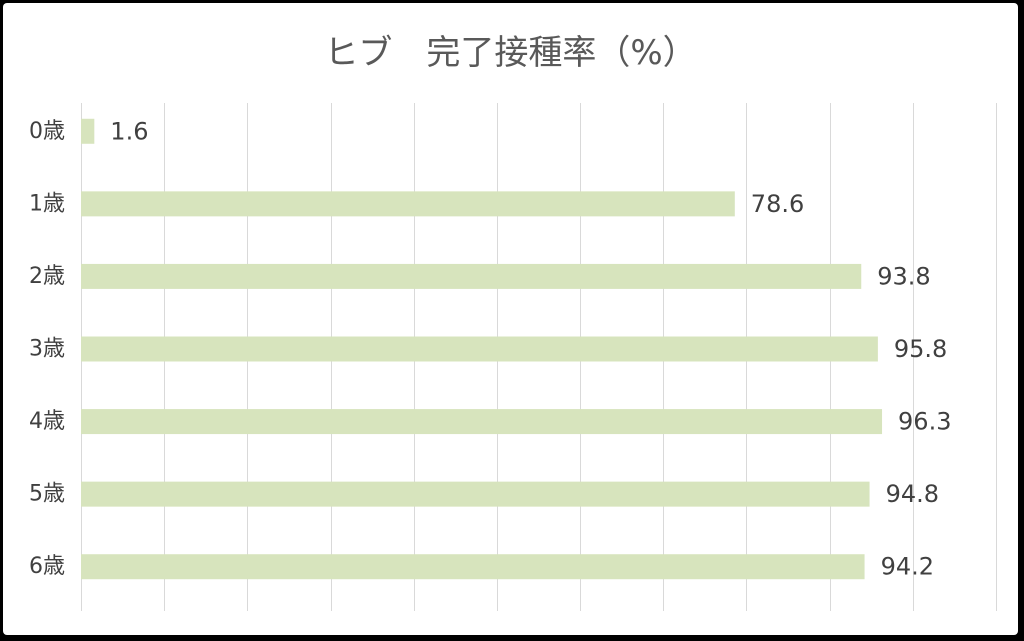 The width and height of the screenshot is (1024, 641). Describe the element at coordinates (912, 494) in the screenshot. I see `data-label-5: 94.8` at that location.